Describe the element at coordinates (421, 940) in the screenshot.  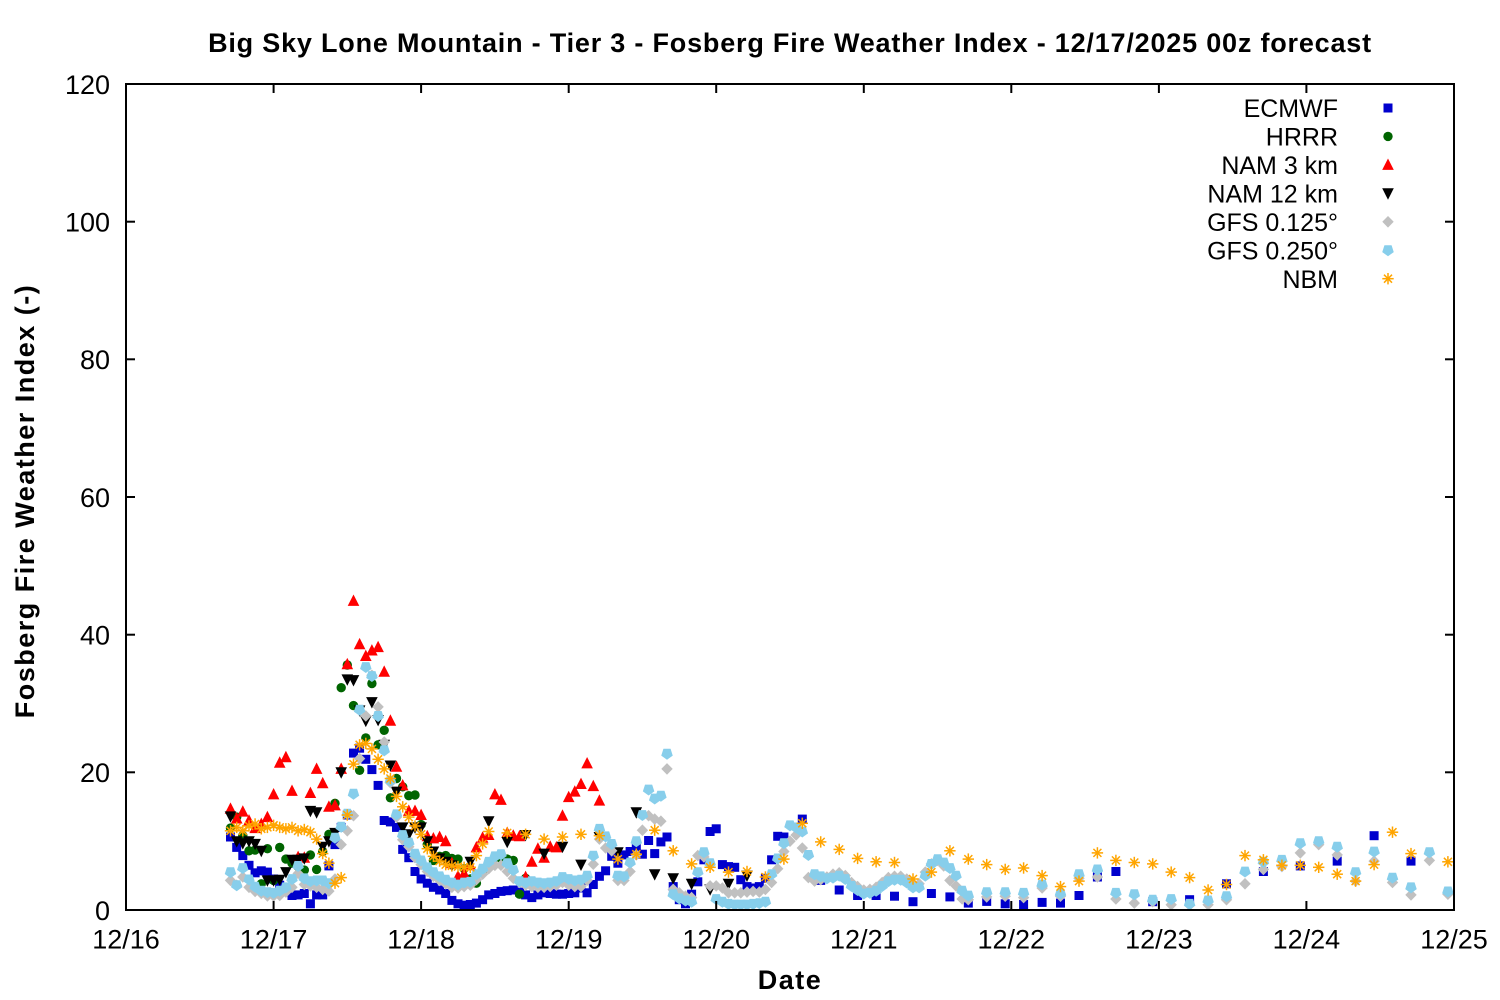
I see `svg-text: 12/18` at that location.